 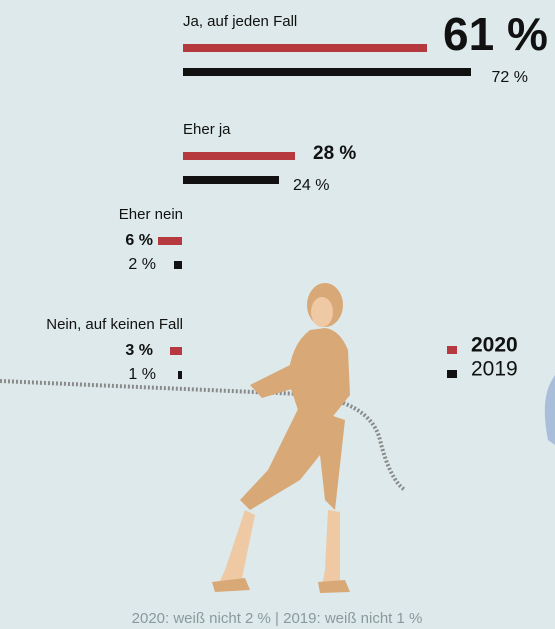 What do you see at coordinates (139, 350) in the screenshot?
I see `value-label: 3 %` at bounding box center [139, 350].